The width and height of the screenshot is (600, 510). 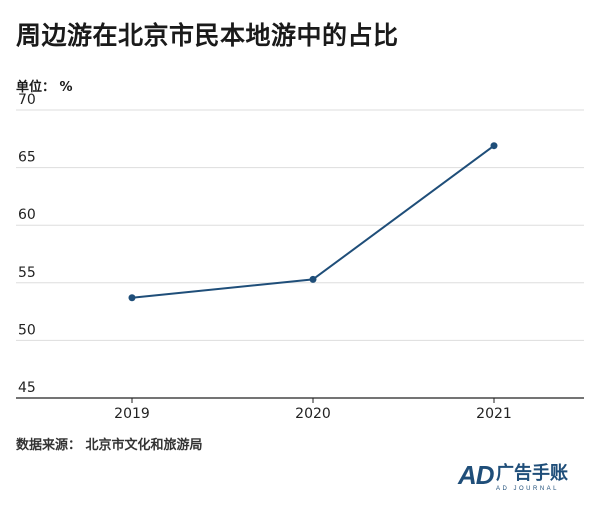 What do you see at coordinates (313, 414) in the screenshot?
I see `x-tick-label: 2020` at bounding box center [313, 414].